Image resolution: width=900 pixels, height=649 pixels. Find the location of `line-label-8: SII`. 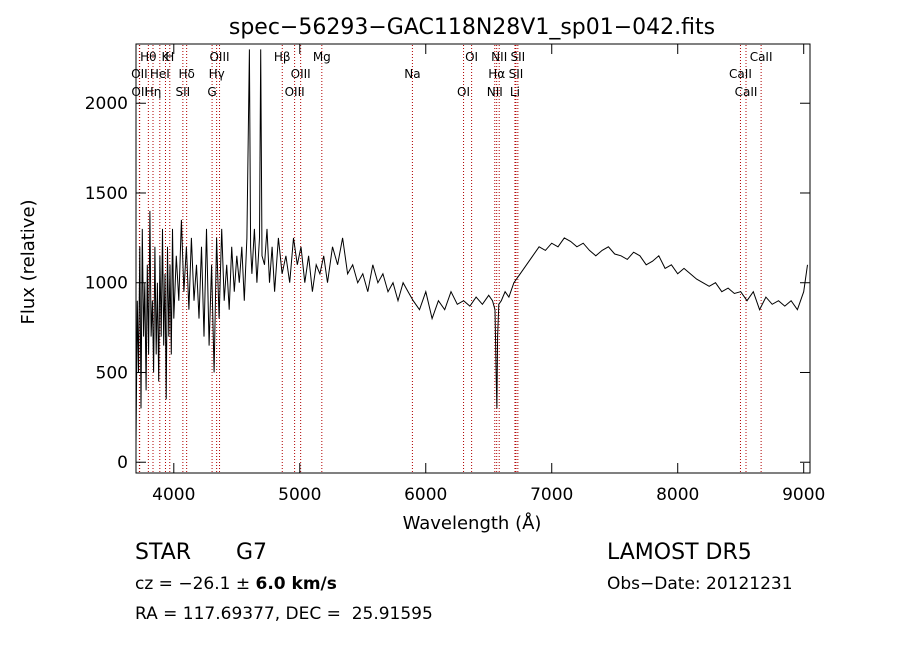

line-label-8: SII is located at coordinates (183, 92).